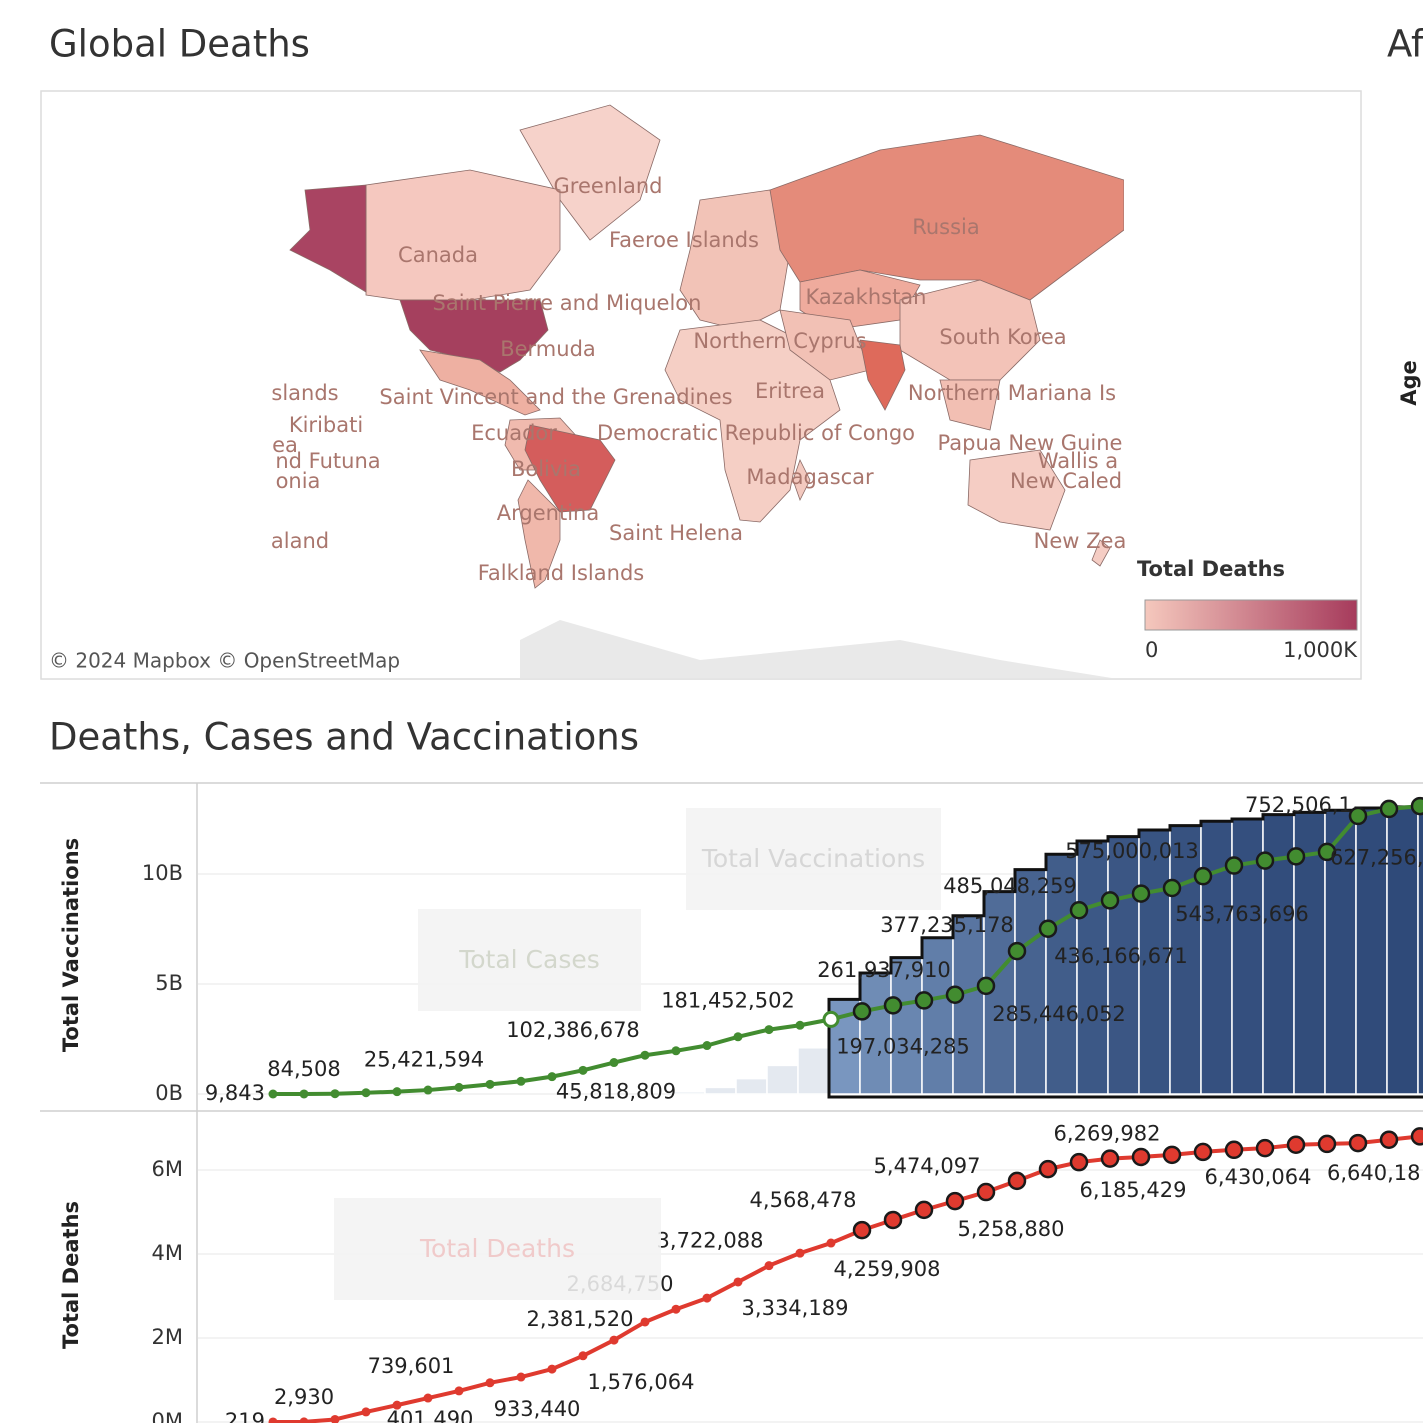 The height and width of the screenshot is (1423, 1423). What do you see at coordinates (887, 1269) in the screenshot?
I see `value-label: 4,259,908` at bounding box center [887, 1269].